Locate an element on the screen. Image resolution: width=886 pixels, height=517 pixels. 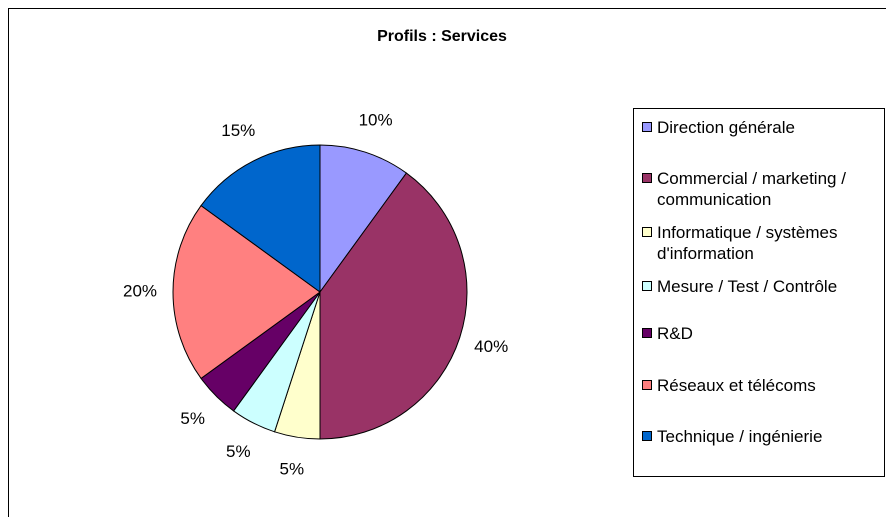
legend-entry: Technique / ingénierie is located at coordinates (764, 436).